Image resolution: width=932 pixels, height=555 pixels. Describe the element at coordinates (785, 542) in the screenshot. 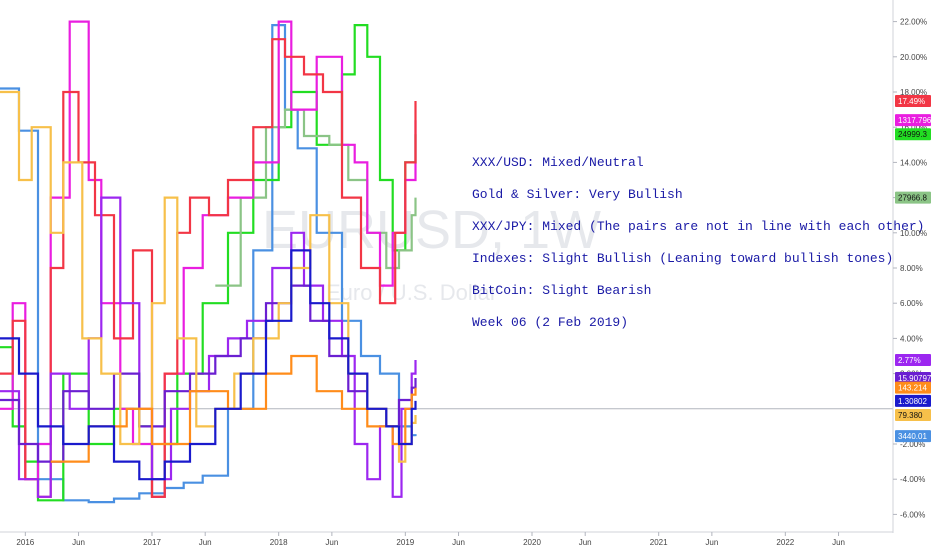

I see `x-tick-label: 2022` at that location.